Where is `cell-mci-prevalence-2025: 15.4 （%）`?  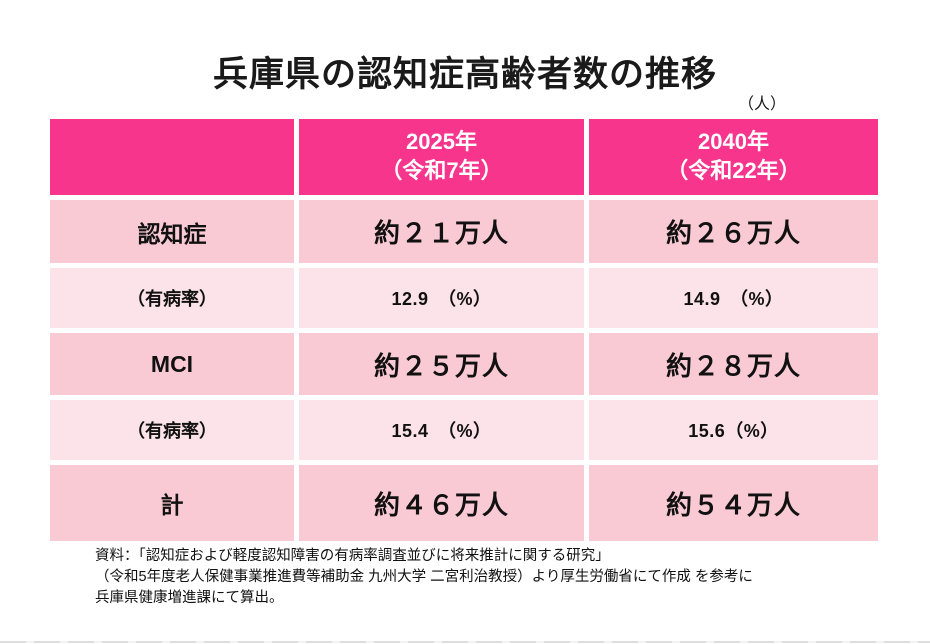
cell-mci-prevalence-2025: 15.4 （%） is located at coordinates (441, 430).